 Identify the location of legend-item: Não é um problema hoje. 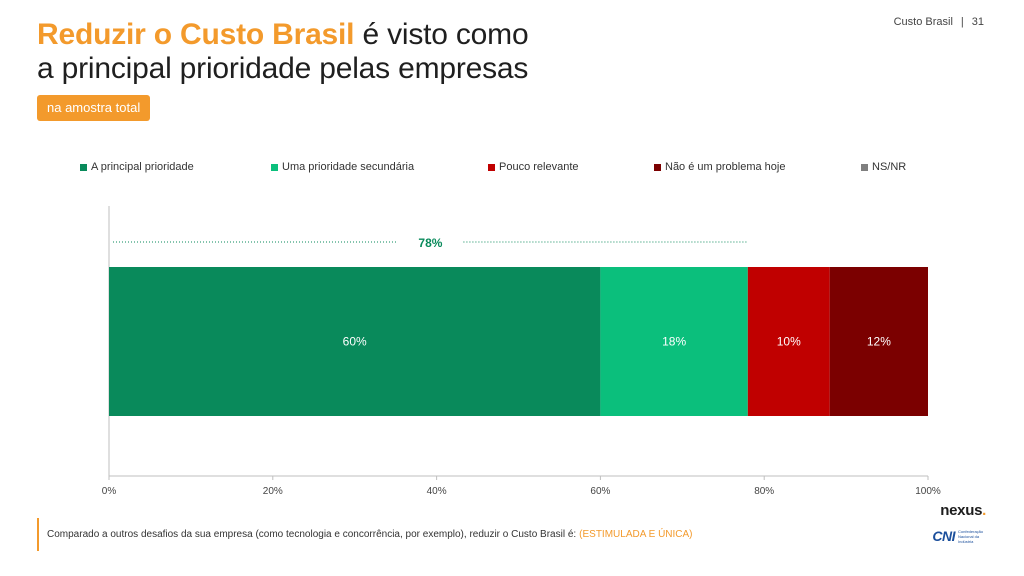
(719, 167).